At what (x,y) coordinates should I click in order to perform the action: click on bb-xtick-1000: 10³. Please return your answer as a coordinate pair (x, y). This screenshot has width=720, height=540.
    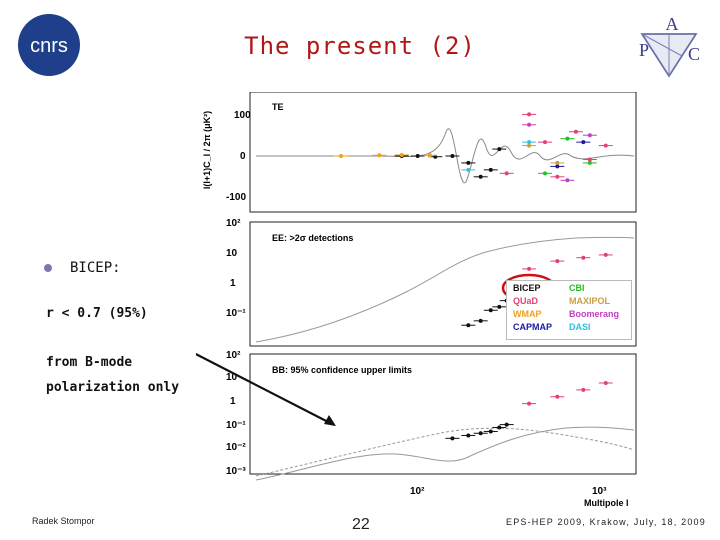
    Looking at the image, I should click on (599, 491).